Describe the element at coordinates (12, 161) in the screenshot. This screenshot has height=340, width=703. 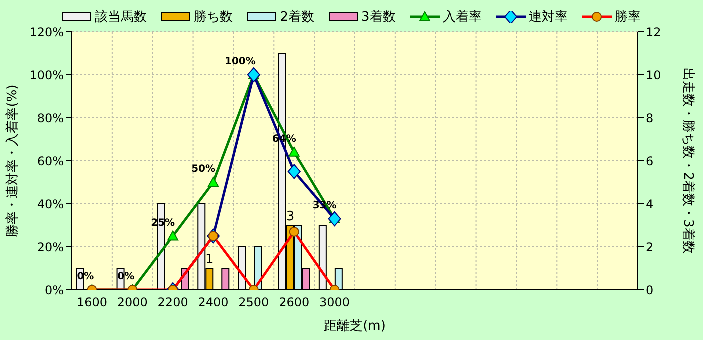
I see `y-axis-title: 勝率・連対率・入着率(%)` at that location.